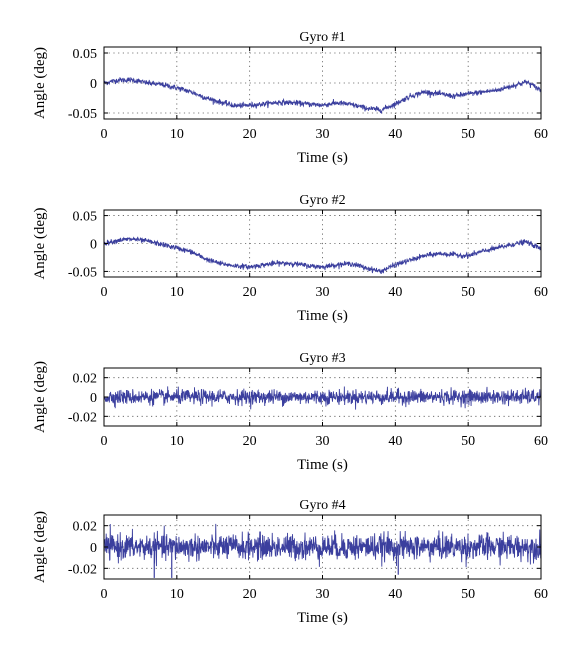  Describe the element at coordinates (322, 37) in the screenshot. I see `chart-title: Gyro #1` at that location.